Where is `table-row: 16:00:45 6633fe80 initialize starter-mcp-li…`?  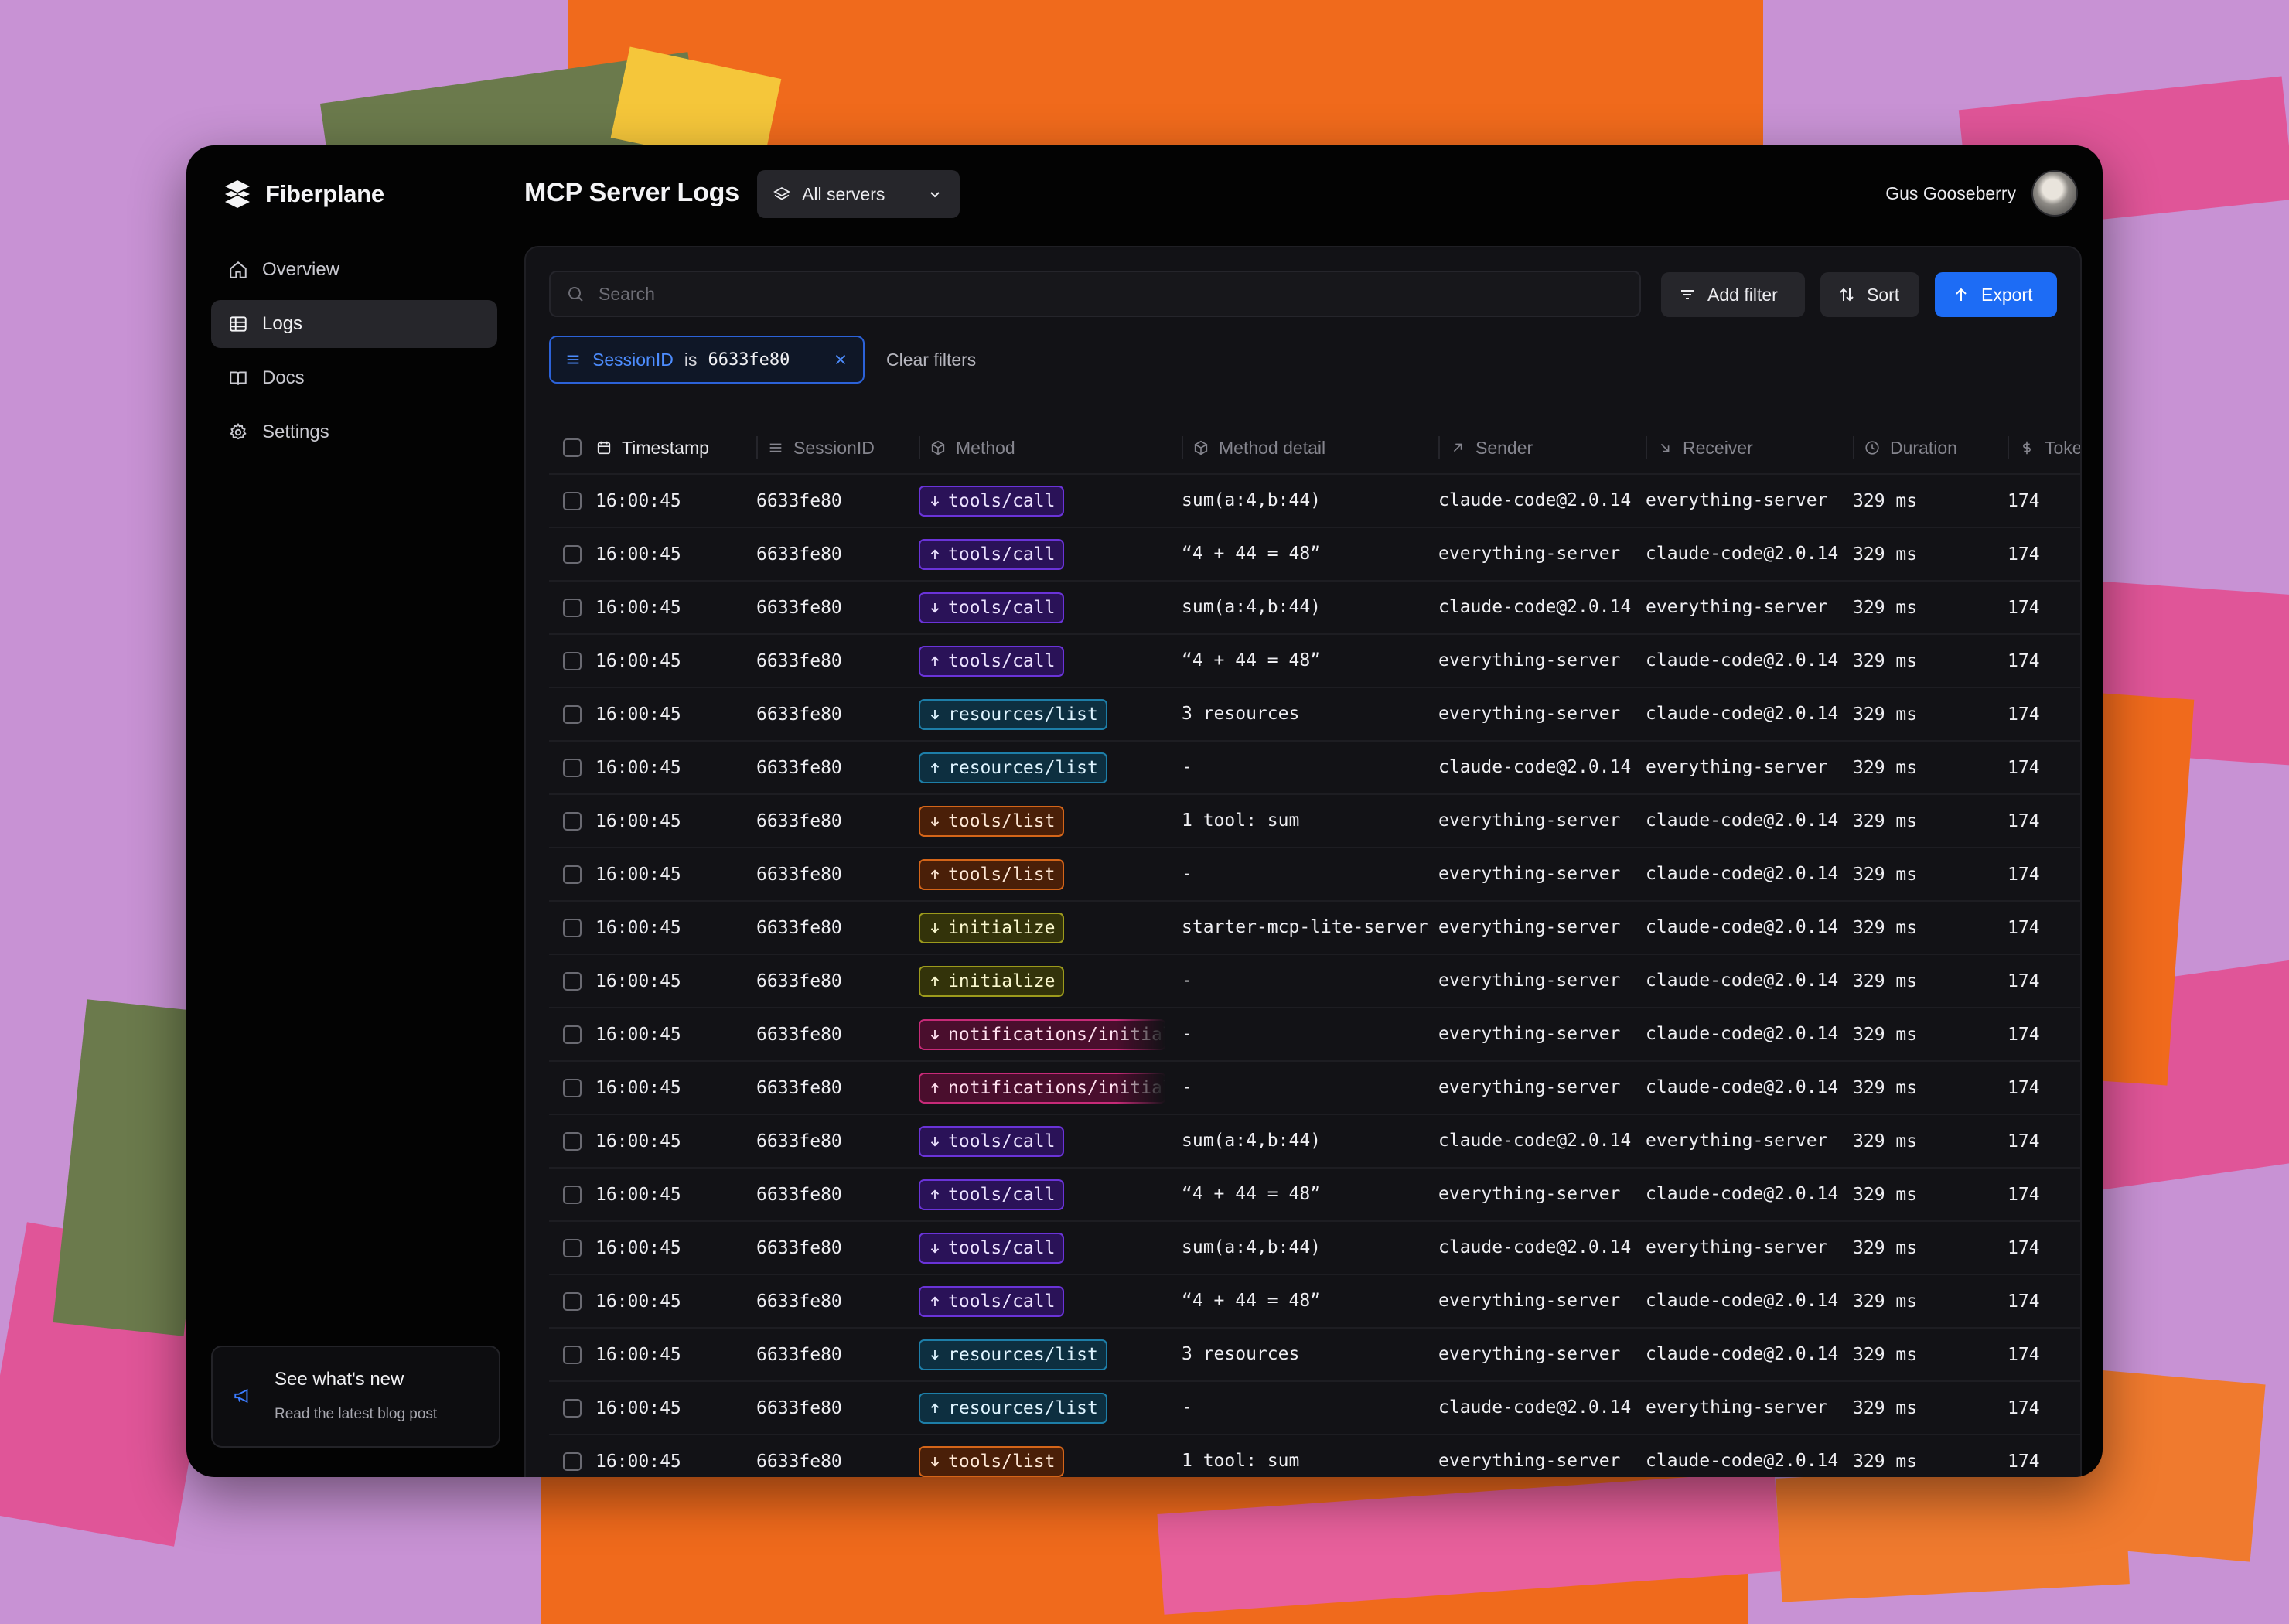 table-row: 16:00:45 6633fe80 initialize starter-mcp-li… is located at coordinates (1314, 928).